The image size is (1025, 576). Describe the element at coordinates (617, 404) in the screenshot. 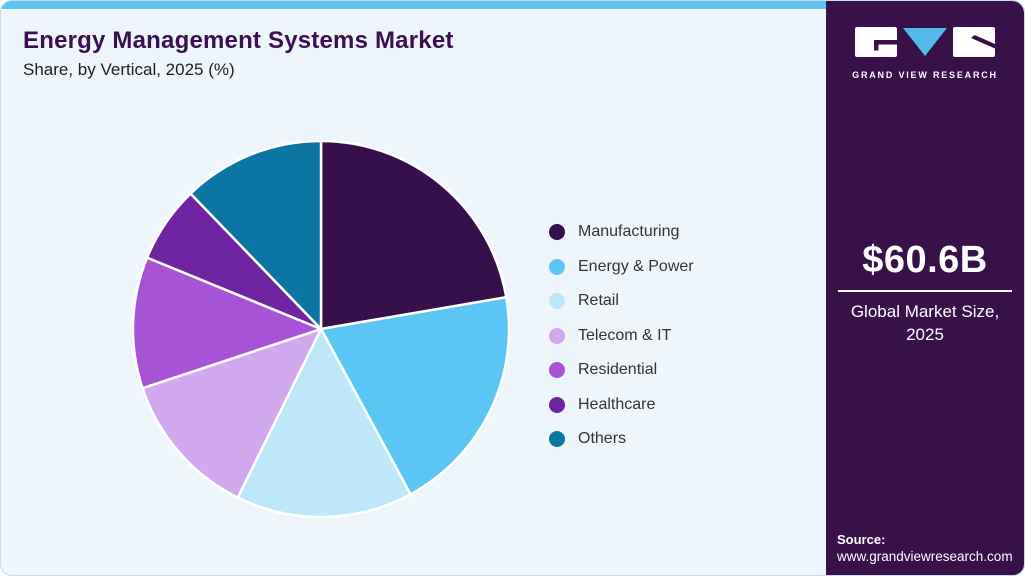

I see `legend-label: Healthcare` at that location.